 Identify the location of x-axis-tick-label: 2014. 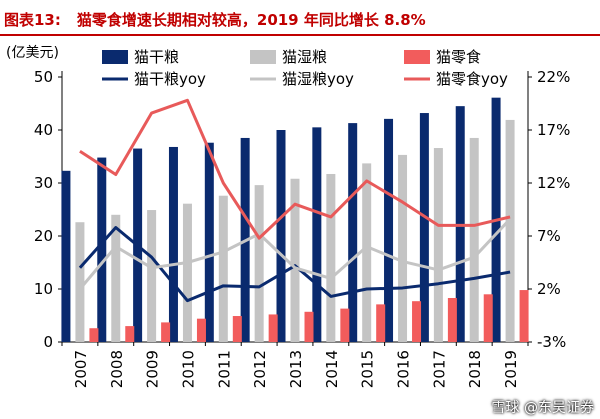
(332, 369).